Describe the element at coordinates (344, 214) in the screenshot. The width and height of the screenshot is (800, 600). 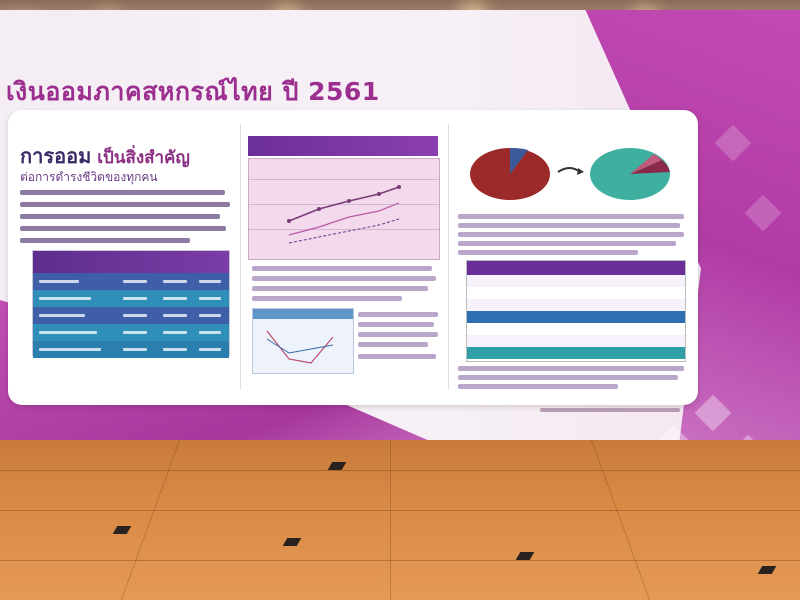
I see `line-chart-series` at that location.